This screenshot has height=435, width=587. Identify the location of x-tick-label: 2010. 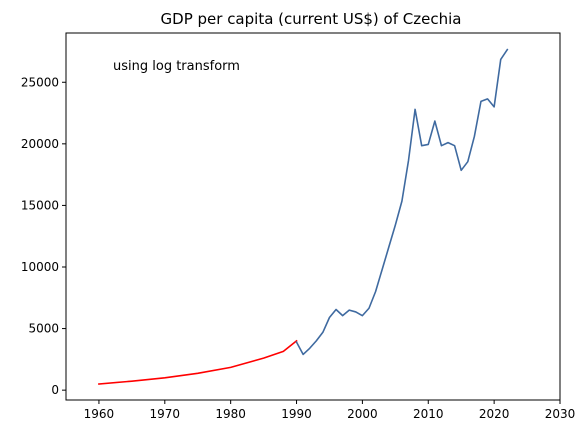
(428, 414).